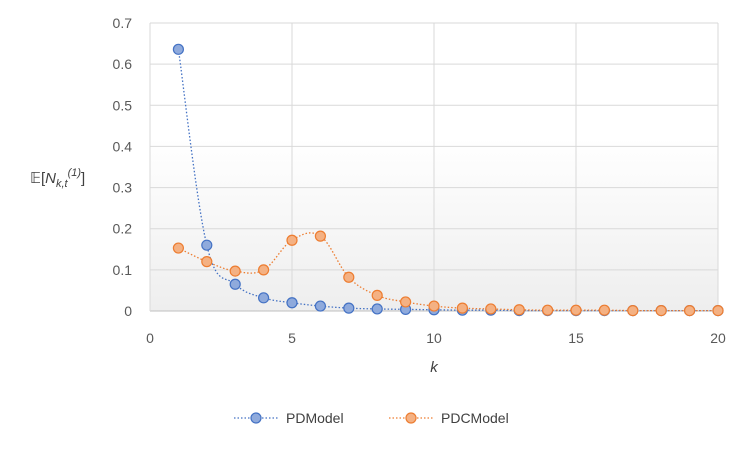 The height and width of the screenshot is (449, 750). What do you see at coordinates (123, 270) in the screenshot?
I see `y-tick-label: 0.1` at bounding box center [123, 270].